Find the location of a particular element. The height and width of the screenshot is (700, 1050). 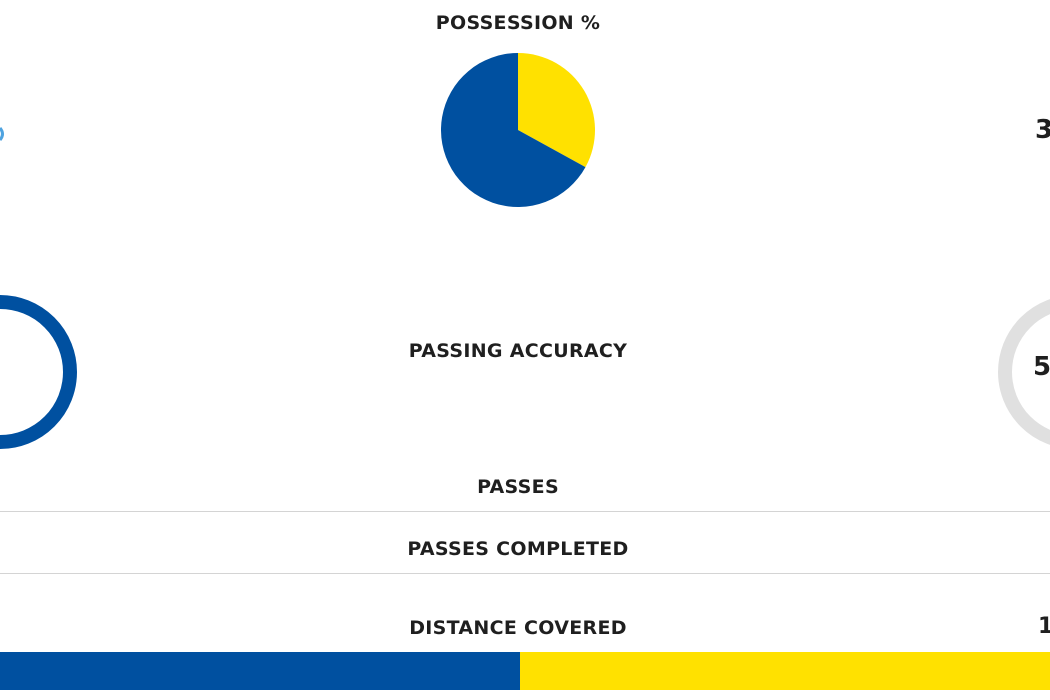

distance-covered-label: DISTANCE COVERED is located at coordinates (518, 628).